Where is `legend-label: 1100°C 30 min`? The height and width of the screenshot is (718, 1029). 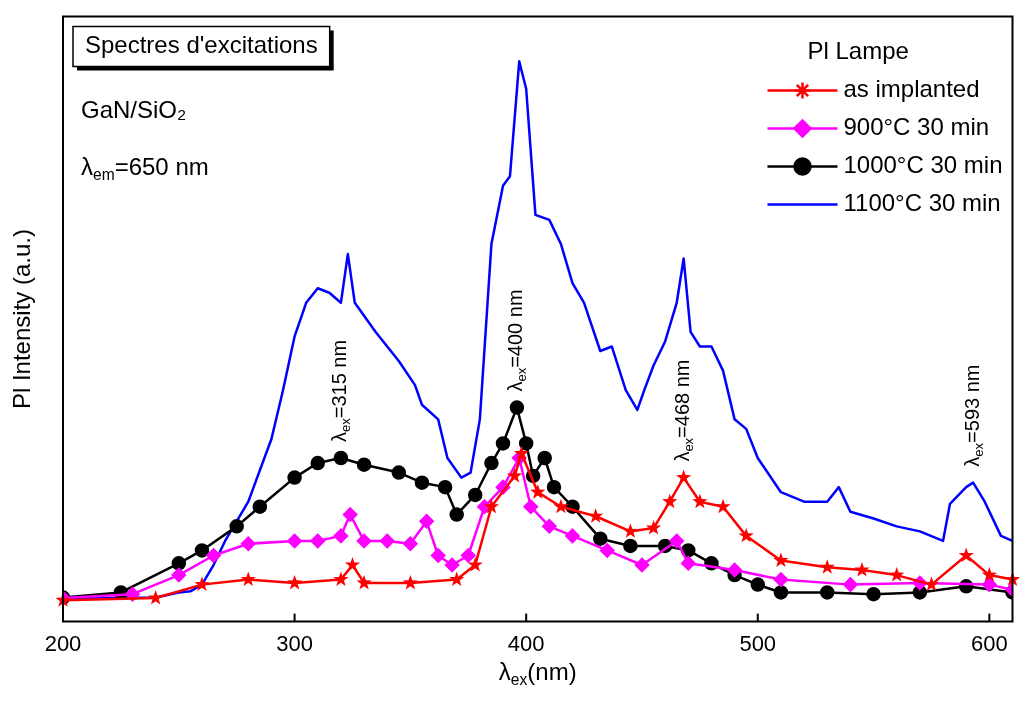 legend-label: 1100°C 30 min is located at coordinates (922, 203).